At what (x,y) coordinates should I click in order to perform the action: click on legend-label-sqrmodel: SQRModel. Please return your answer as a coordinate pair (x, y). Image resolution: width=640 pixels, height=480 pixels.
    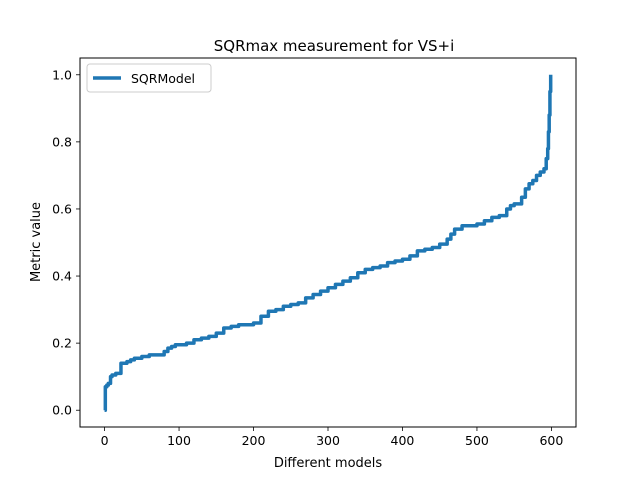
    Looking at the image, I should click on (163, 78).